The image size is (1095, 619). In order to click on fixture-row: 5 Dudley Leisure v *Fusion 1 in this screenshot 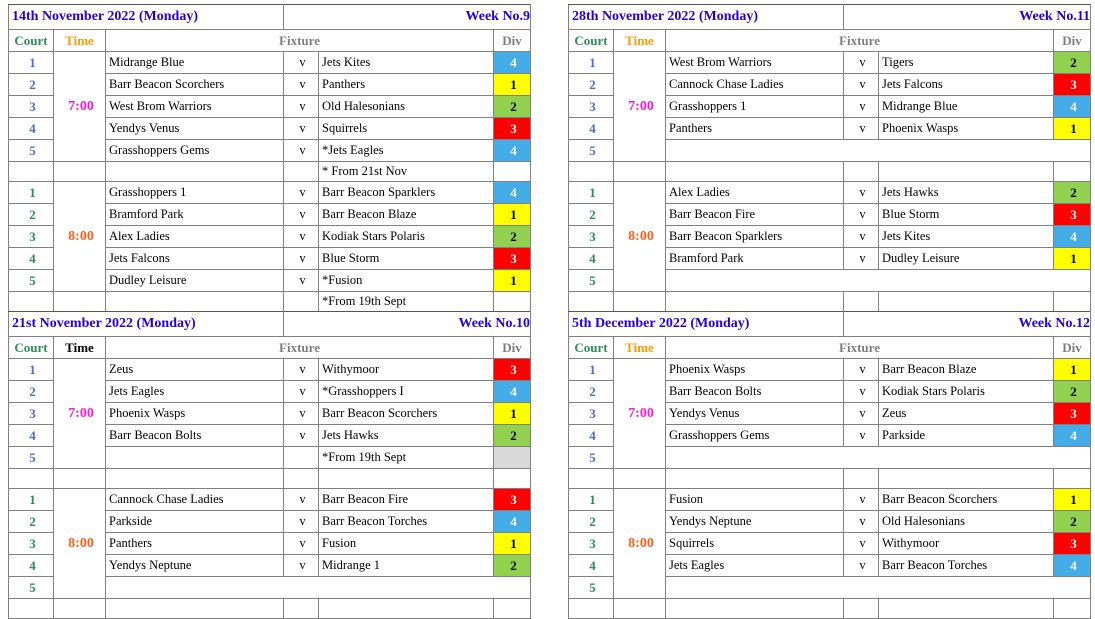, I will do `click(270, 280)`.